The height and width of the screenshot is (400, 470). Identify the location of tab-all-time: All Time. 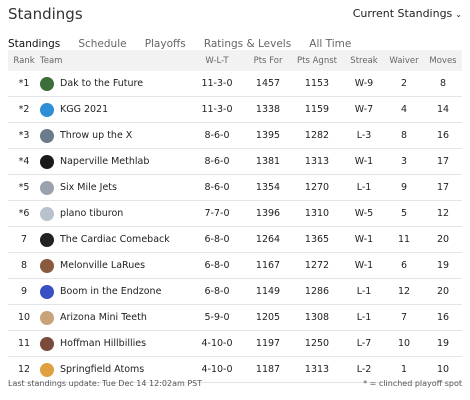
(330, 44).